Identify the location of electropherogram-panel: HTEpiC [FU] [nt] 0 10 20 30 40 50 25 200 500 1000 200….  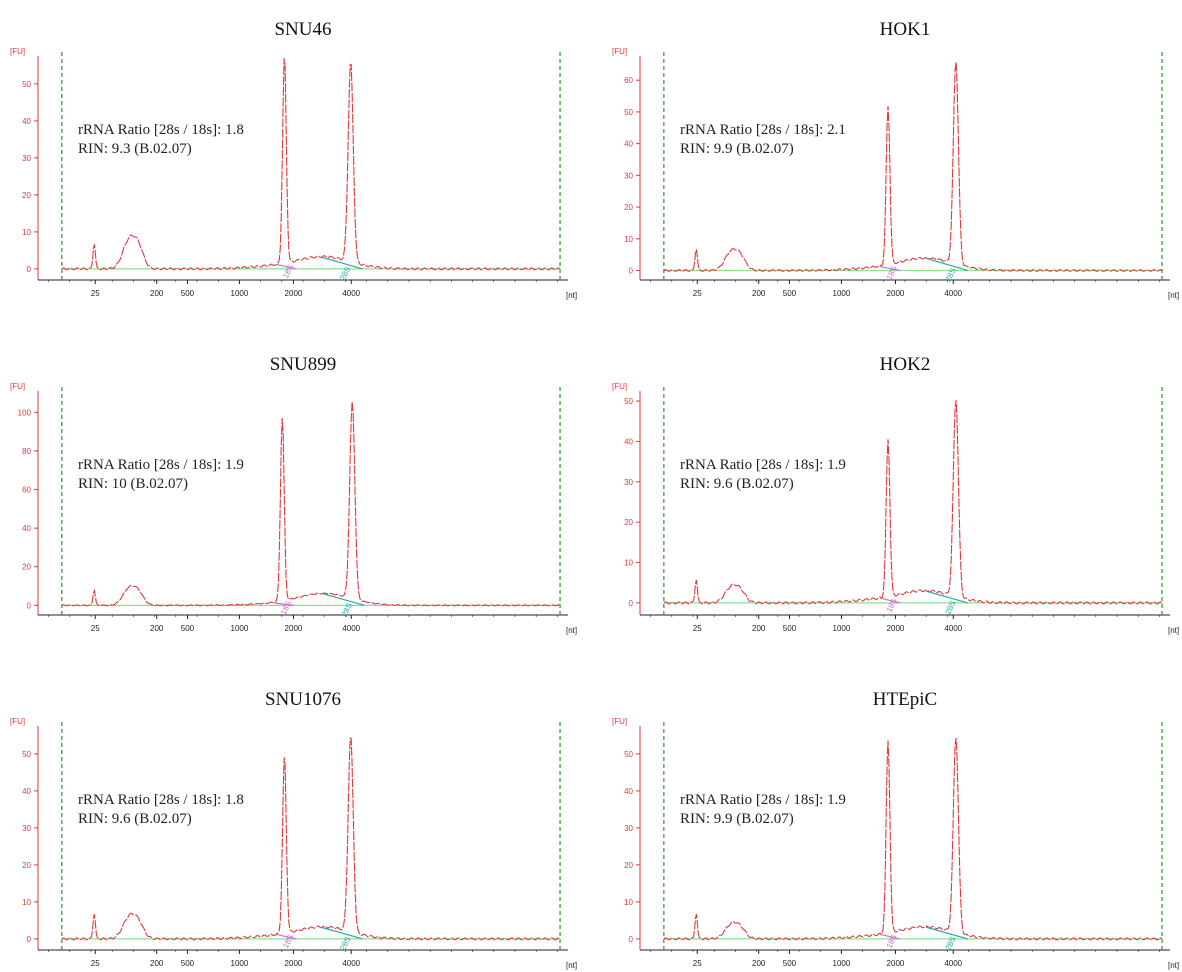
(895, 829).